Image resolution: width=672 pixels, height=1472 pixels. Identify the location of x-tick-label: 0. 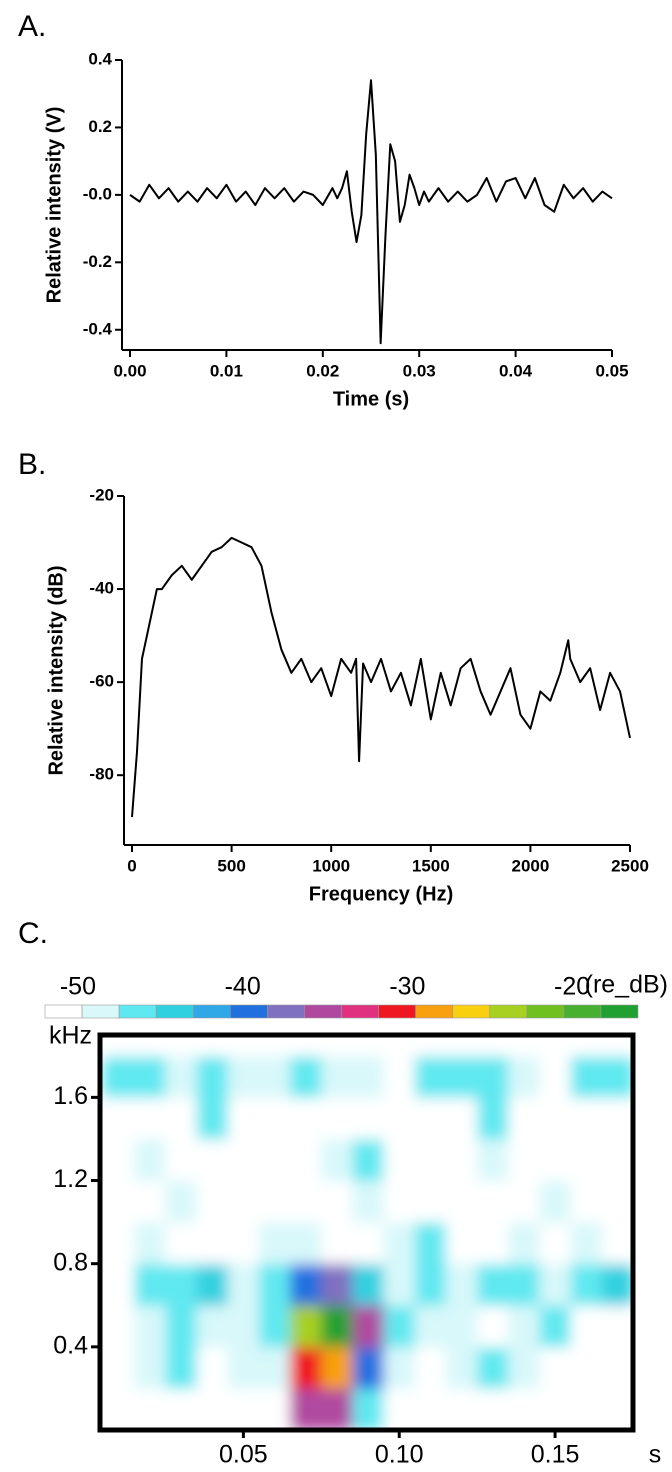
(131, 865).